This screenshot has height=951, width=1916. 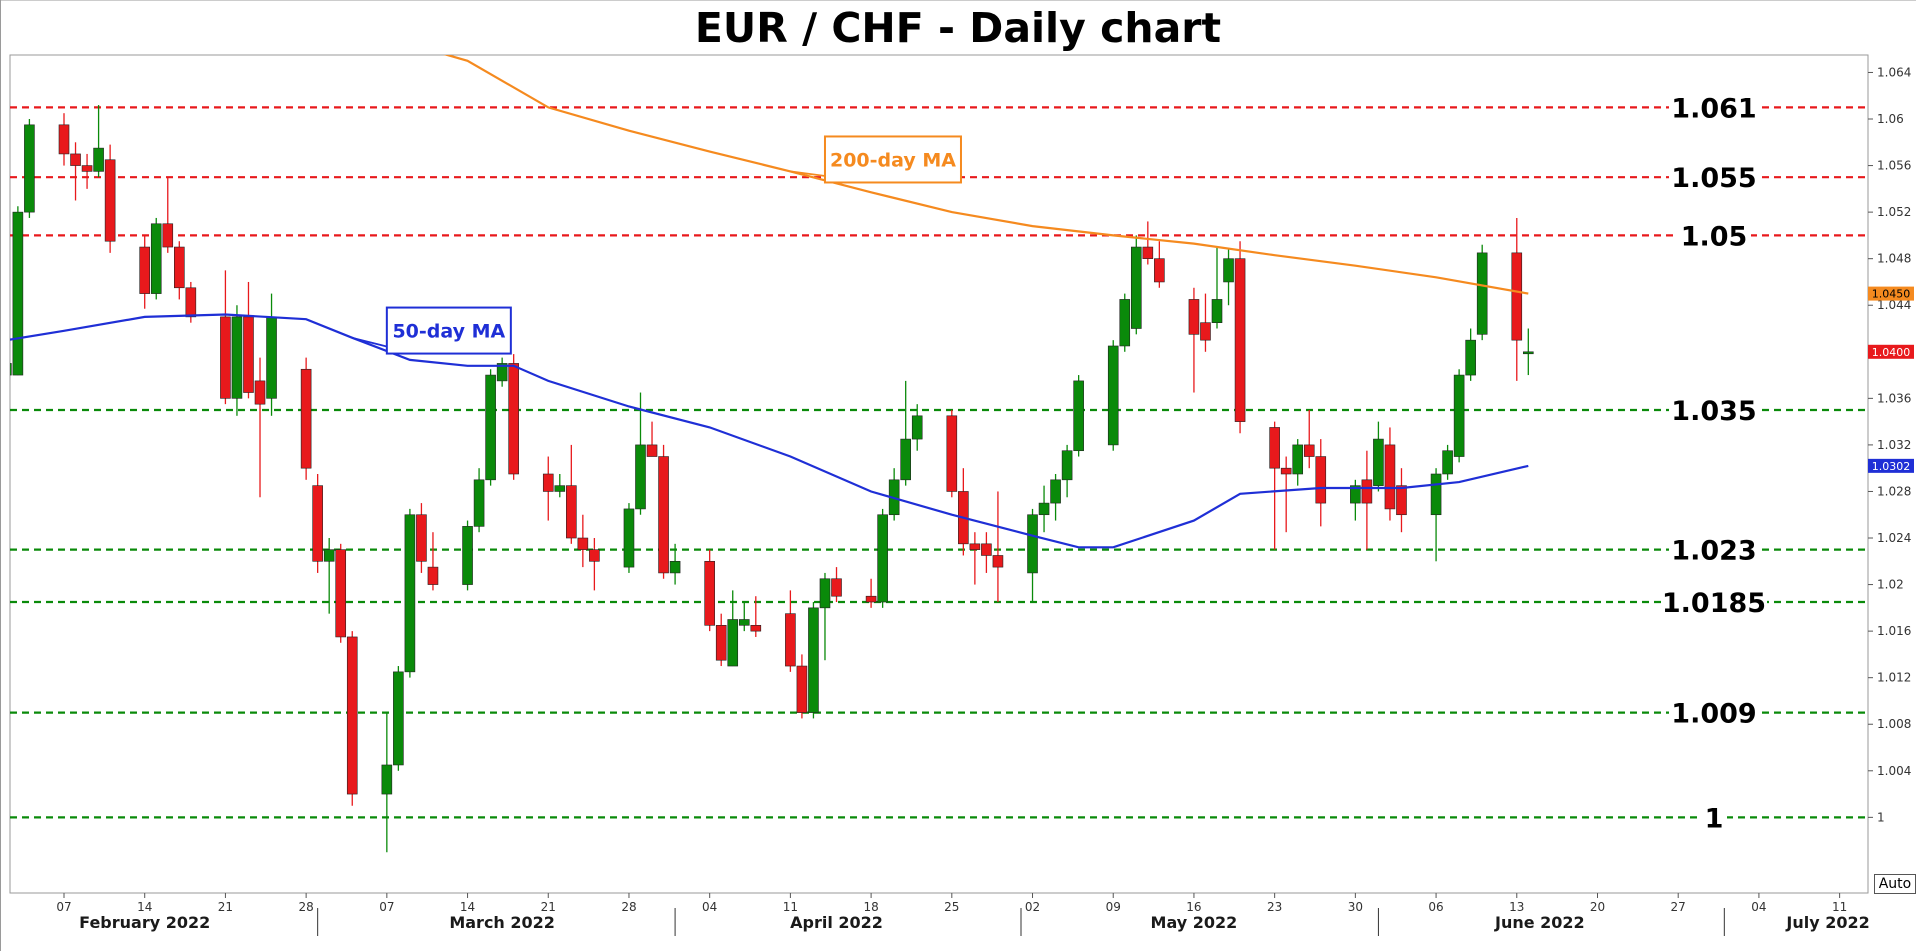 What do you see at coordinates (448, 332) in the screenshot?
I see `annotation-label: 50-day MA` at bounding box center [448, 332].